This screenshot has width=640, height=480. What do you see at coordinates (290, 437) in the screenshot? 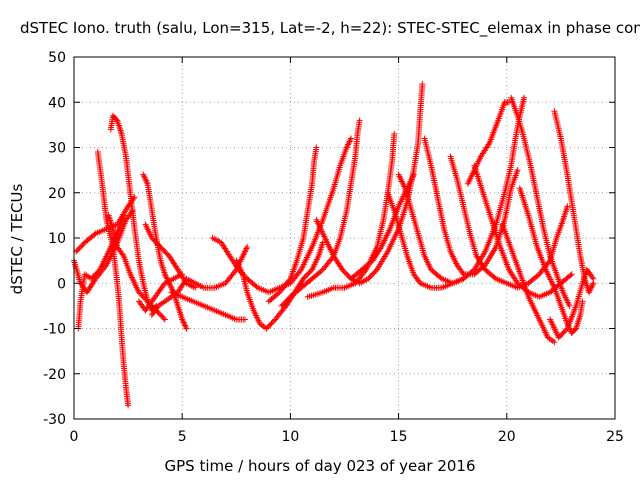
I see `x-tick-label: 10` at bounding box center [290, 437].